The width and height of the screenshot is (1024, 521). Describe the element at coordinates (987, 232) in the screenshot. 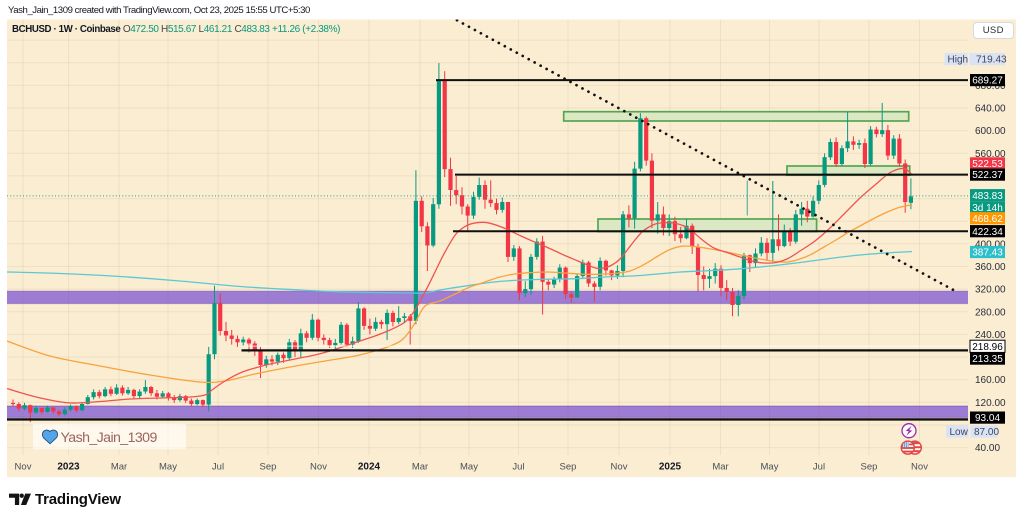

I see `svg-text: 422.34` at that location.